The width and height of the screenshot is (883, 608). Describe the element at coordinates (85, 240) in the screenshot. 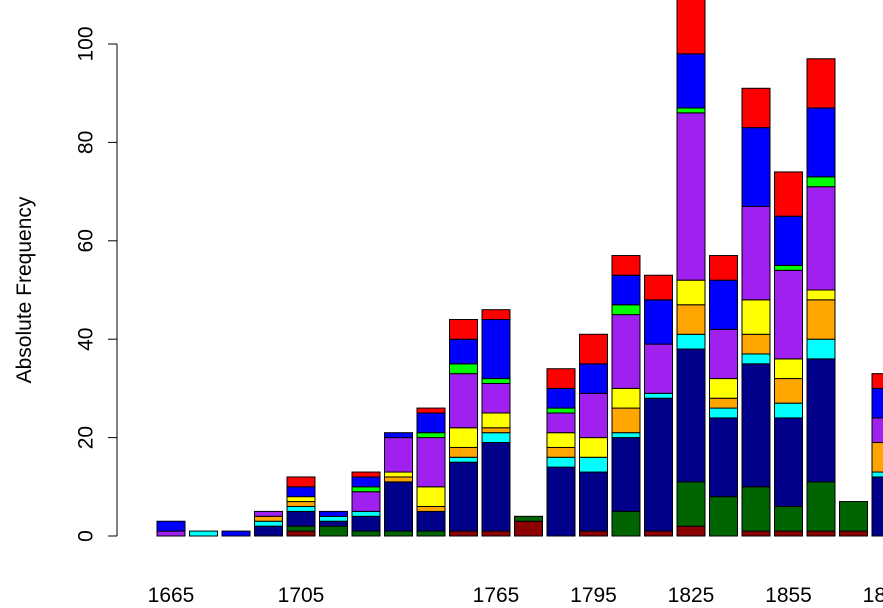

I see `y-tick-label-60: 60` at that location.